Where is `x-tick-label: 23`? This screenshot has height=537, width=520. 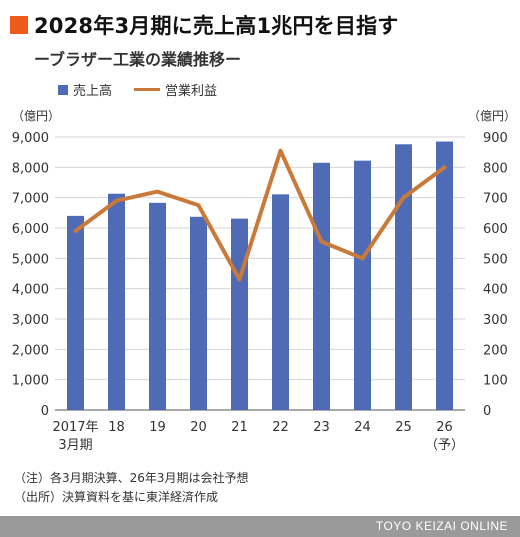 x-tick-label: 23 is located at coordinates (321, 427).